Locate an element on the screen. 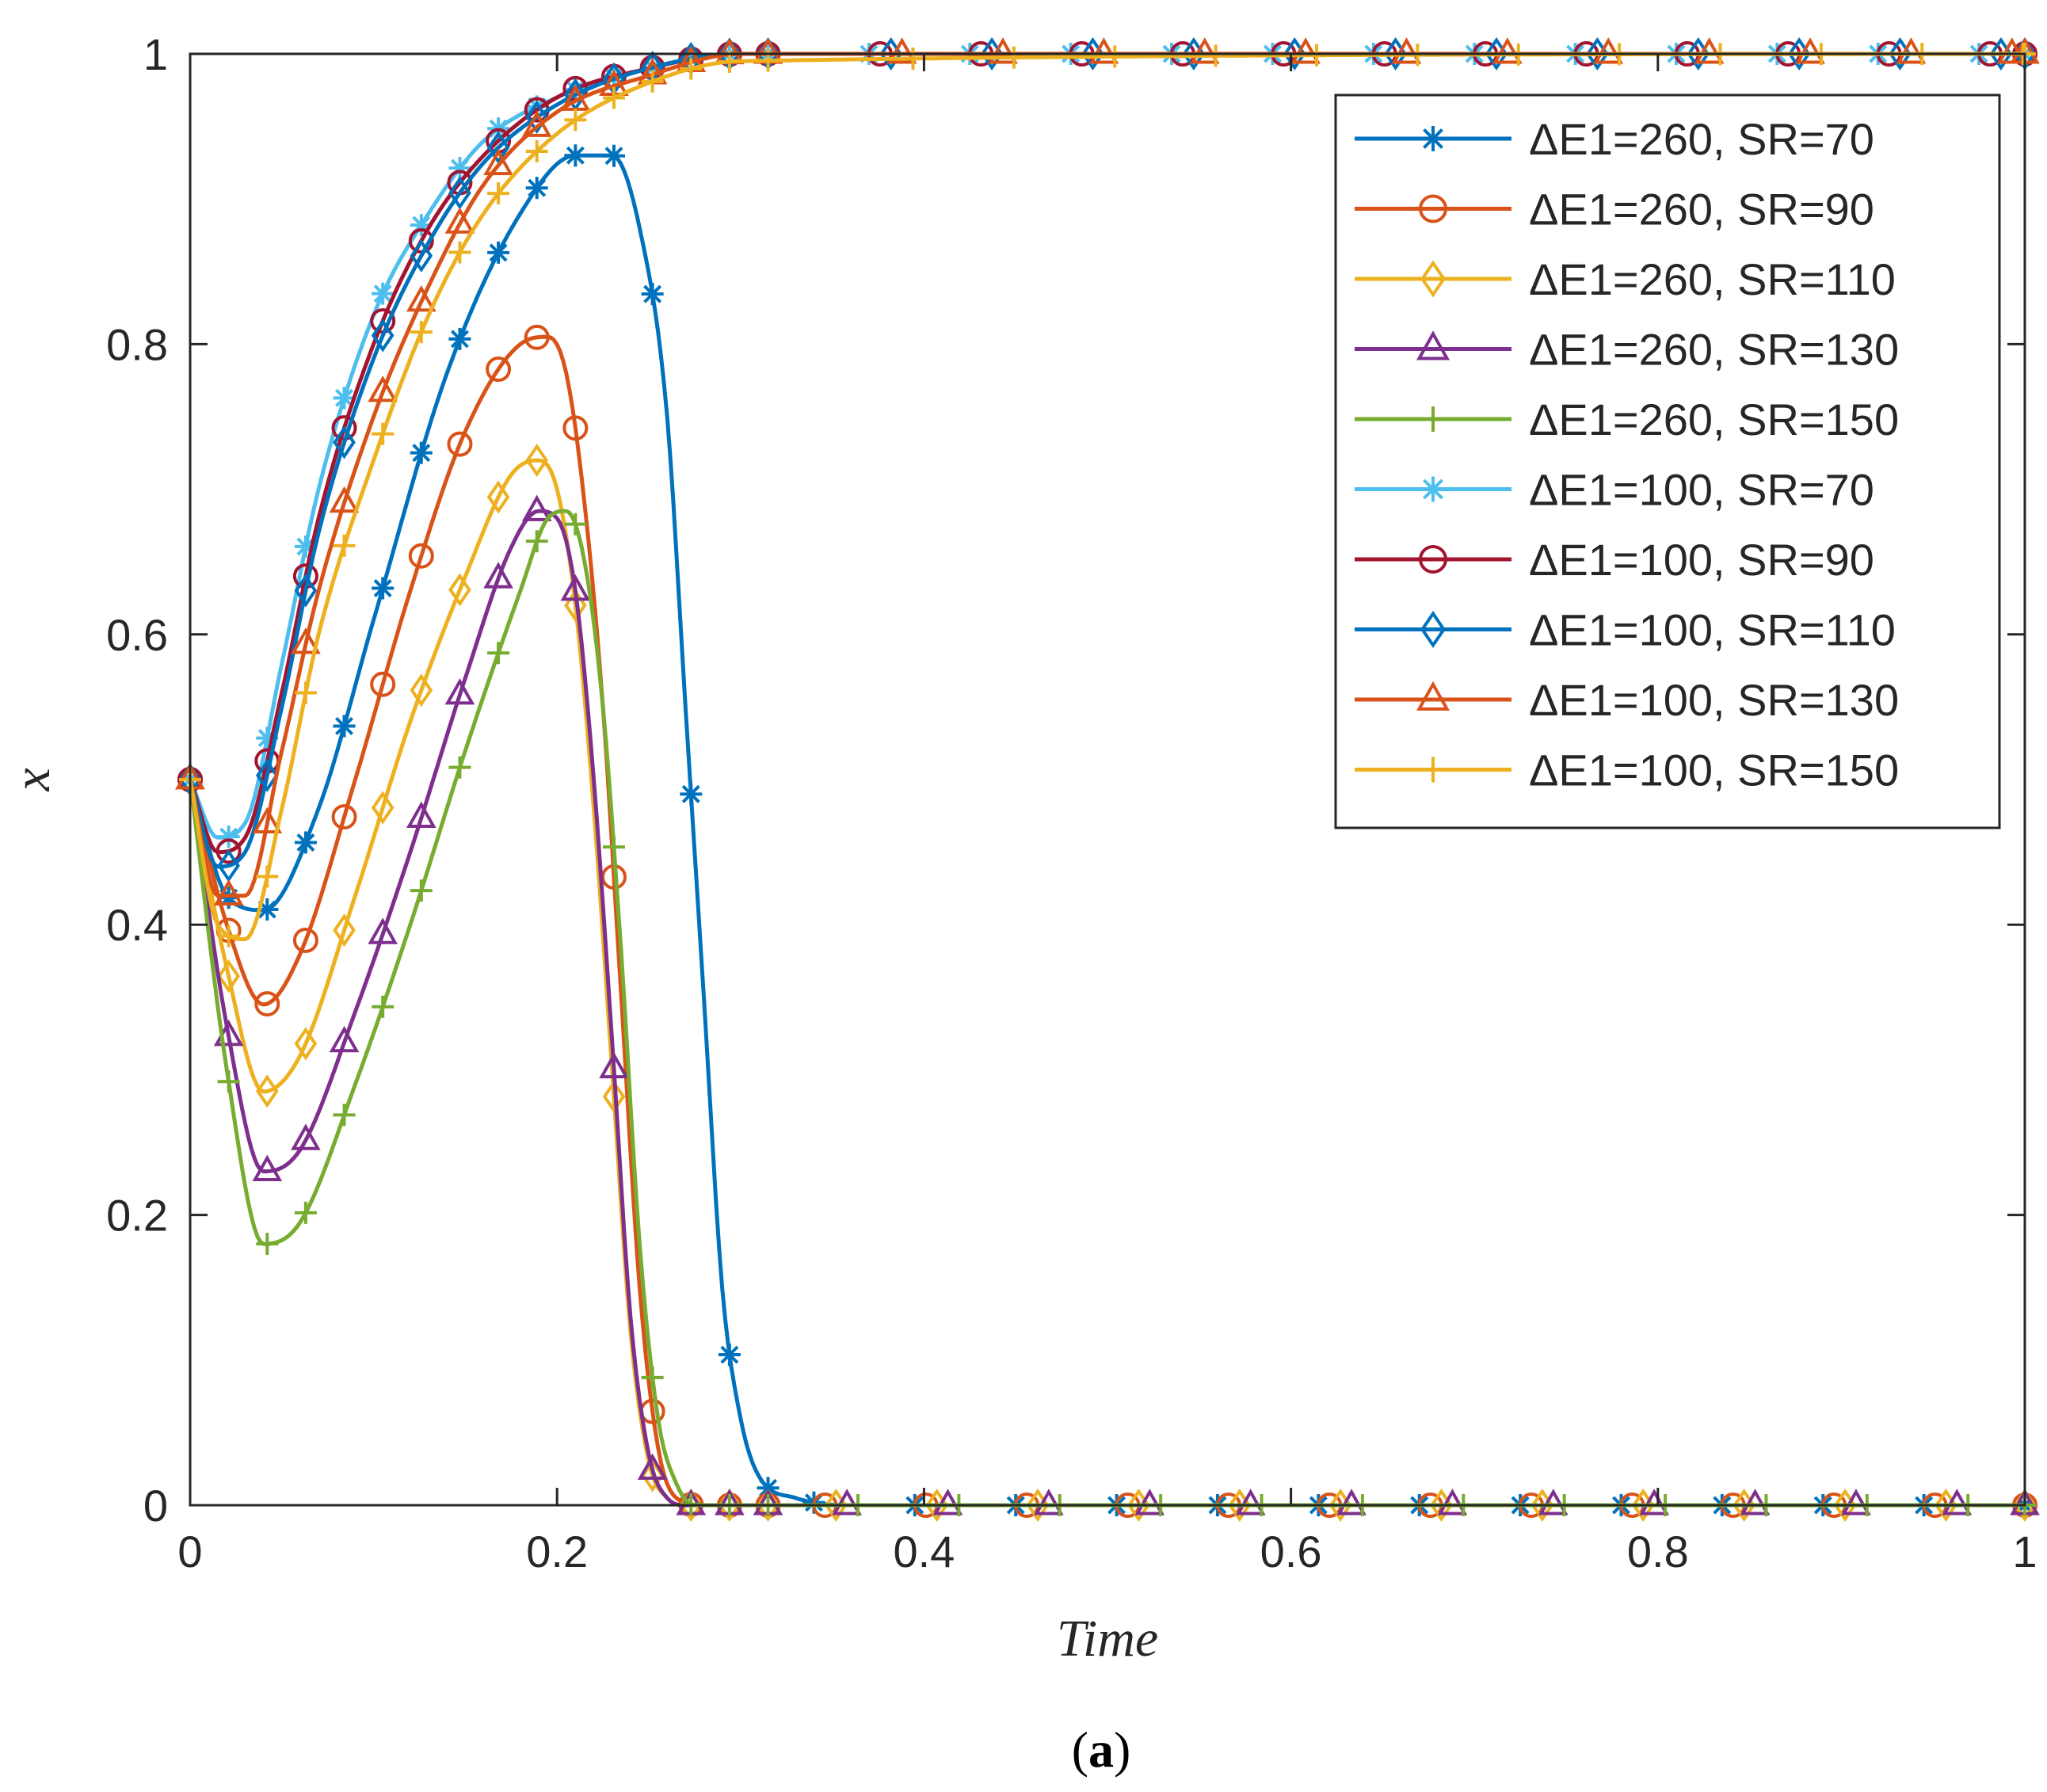 The image size is (2047, 1792). legend-label: ΔE1=260, SR=150 is located at coordinates (1714, 420).